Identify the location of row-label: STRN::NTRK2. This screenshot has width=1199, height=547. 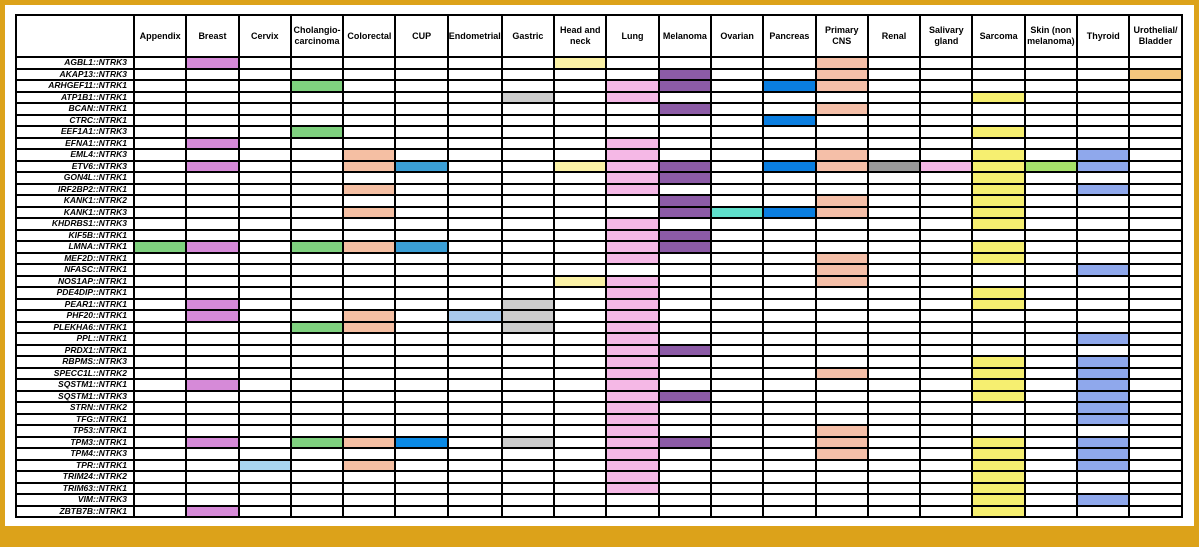
(75, 408).